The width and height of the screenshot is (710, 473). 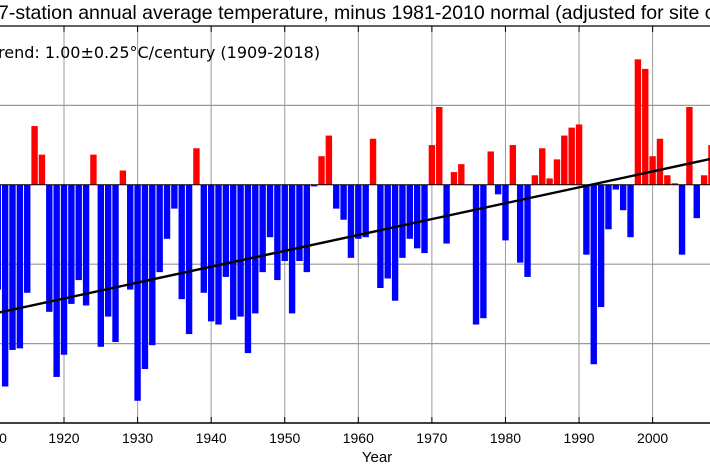 I want to click on bar-1960, so click(x=358, y=211).